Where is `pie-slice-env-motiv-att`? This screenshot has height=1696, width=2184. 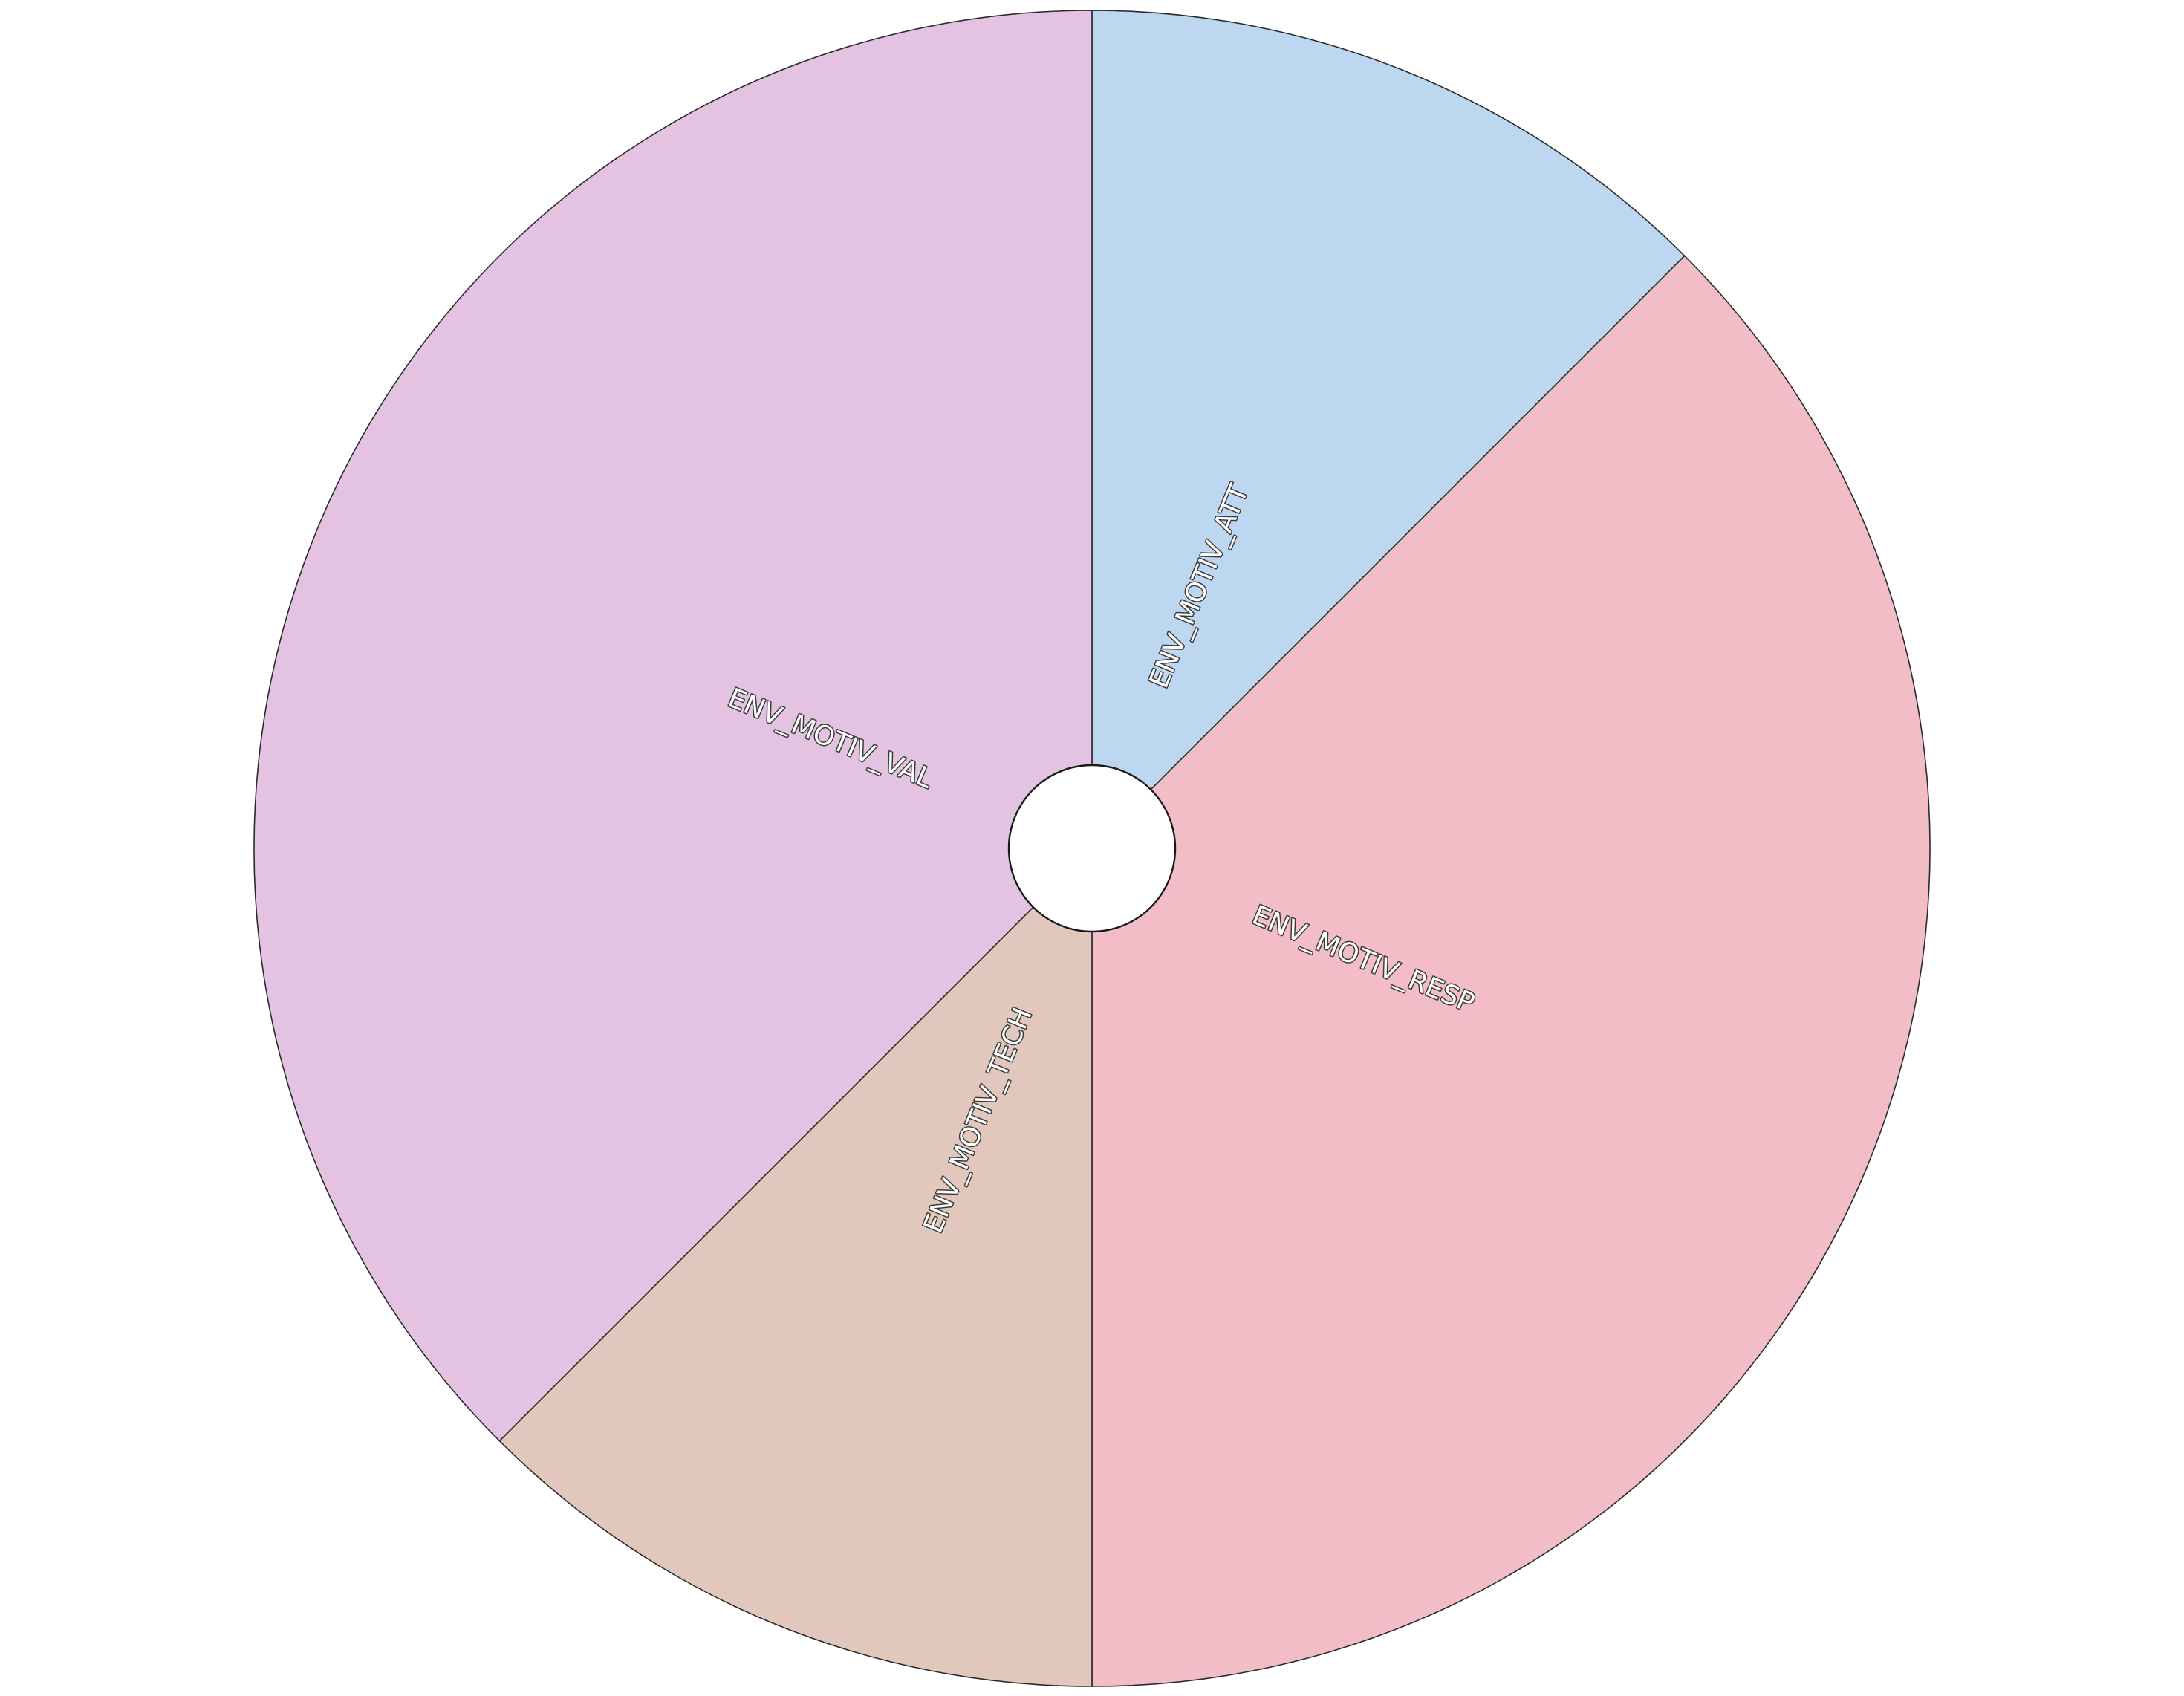 pie-slice-env-motiv-att is located at coordinates (1388, 430).